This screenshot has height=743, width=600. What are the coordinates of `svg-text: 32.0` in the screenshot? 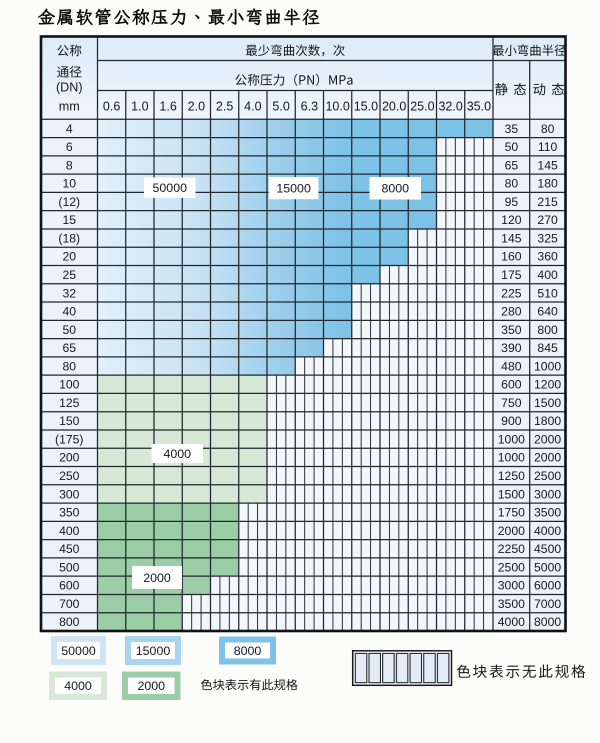 It's located at (450, 107).